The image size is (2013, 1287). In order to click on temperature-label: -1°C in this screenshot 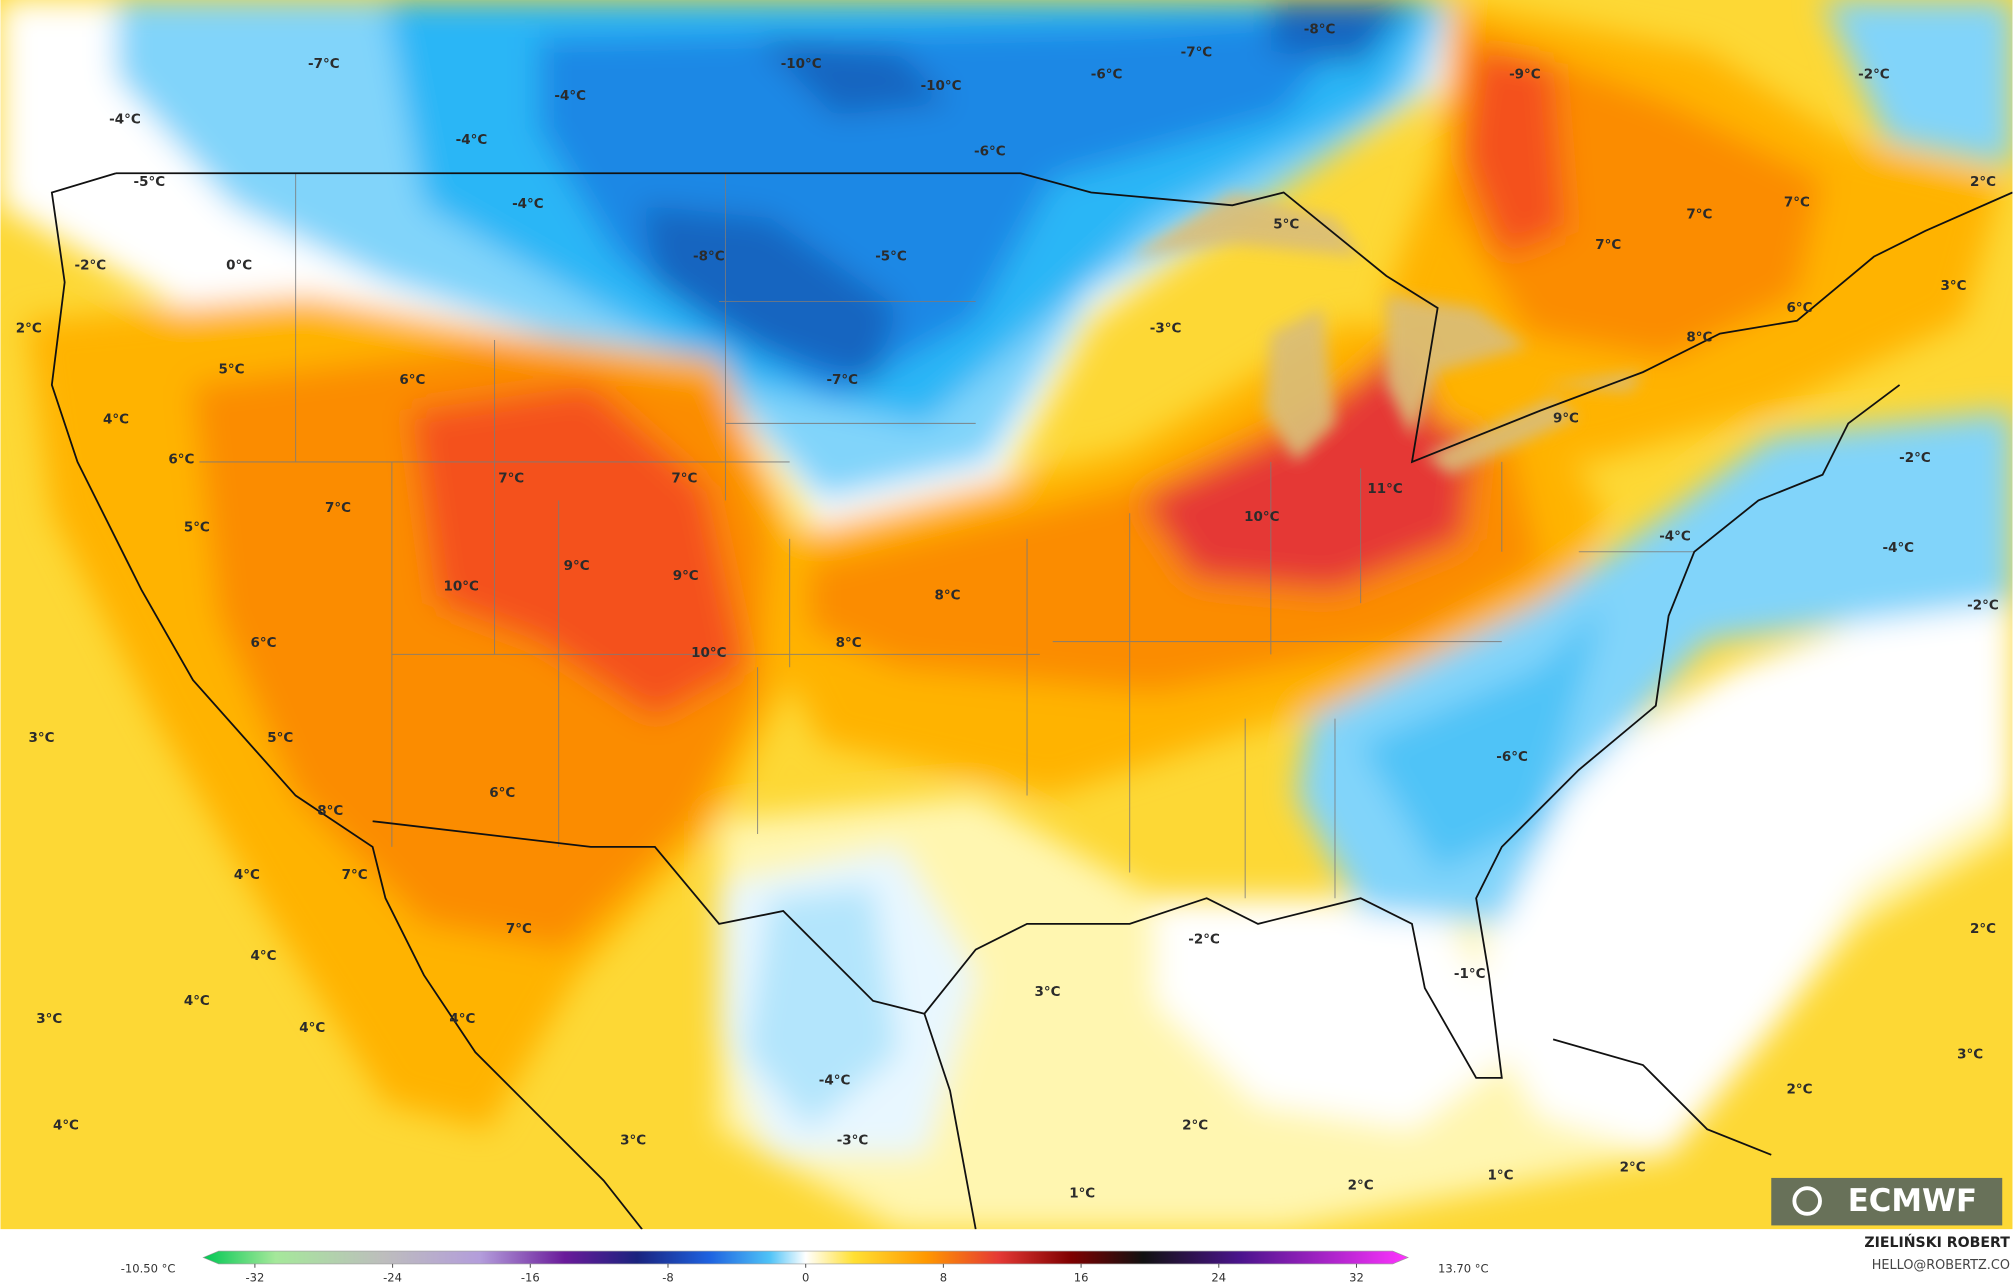, I will do `click(1470, 974)`.